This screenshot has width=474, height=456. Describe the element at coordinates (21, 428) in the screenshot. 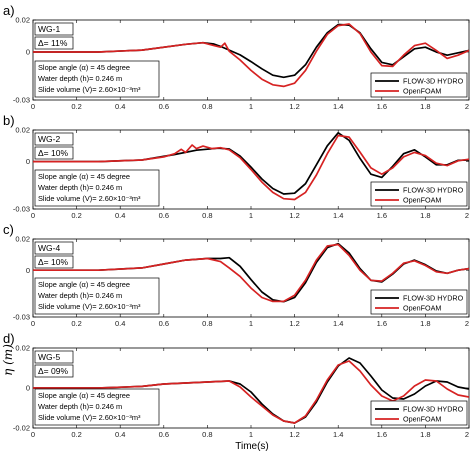

I see `y-tick-label: -0.02` at that location.